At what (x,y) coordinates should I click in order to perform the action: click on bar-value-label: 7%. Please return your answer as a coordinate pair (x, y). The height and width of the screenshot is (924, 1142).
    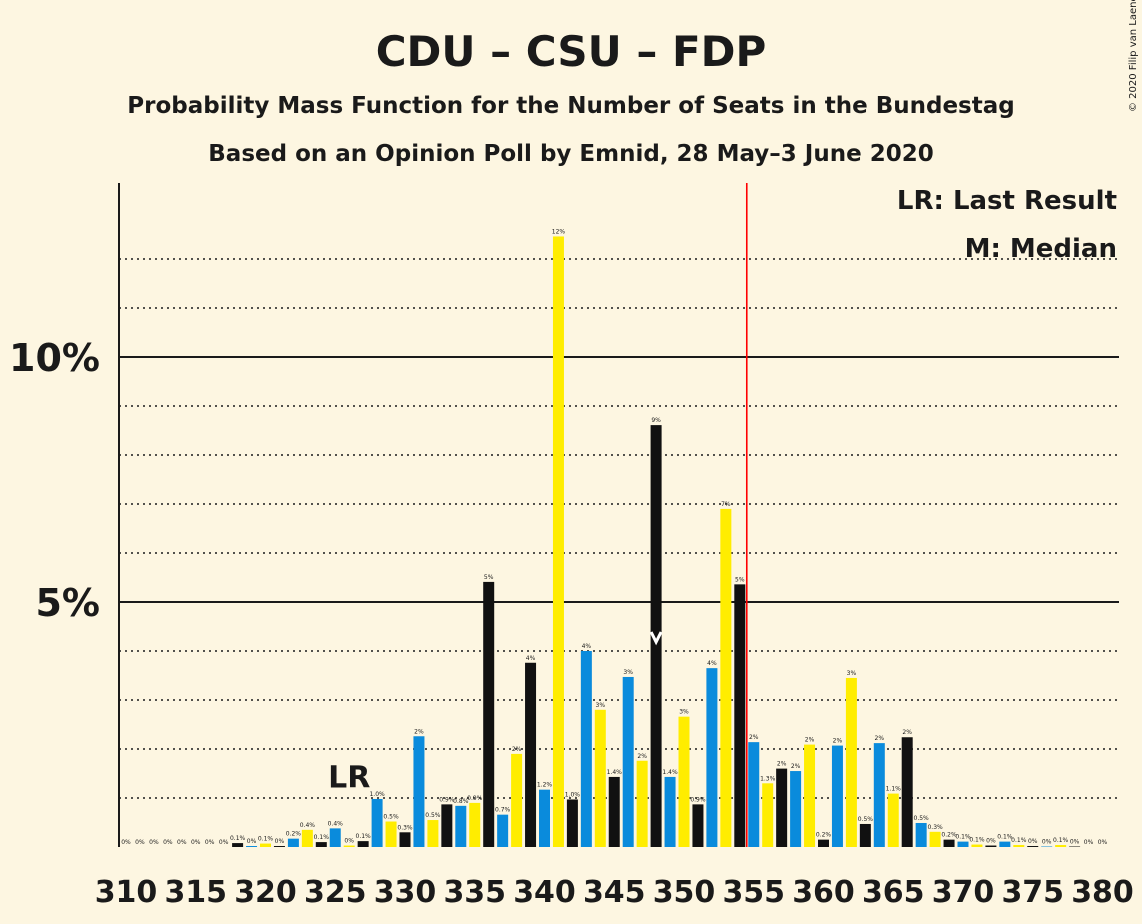
    Looking at the image, I should click on (726, 504).